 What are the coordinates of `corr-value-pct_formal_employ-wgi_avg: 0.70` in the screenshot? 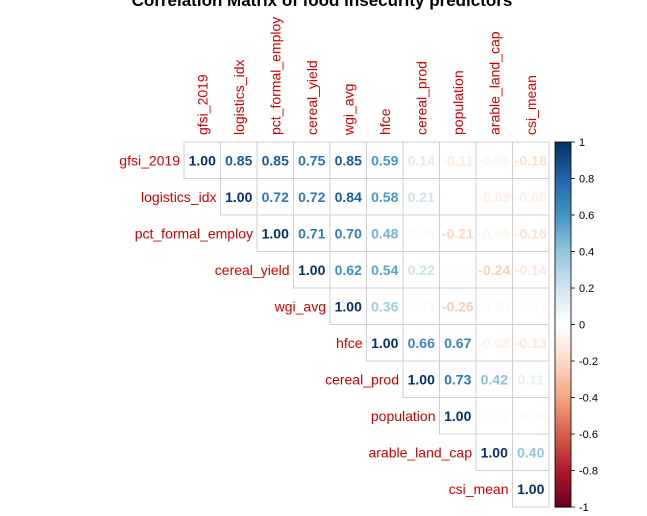 It's located at (348, 233).